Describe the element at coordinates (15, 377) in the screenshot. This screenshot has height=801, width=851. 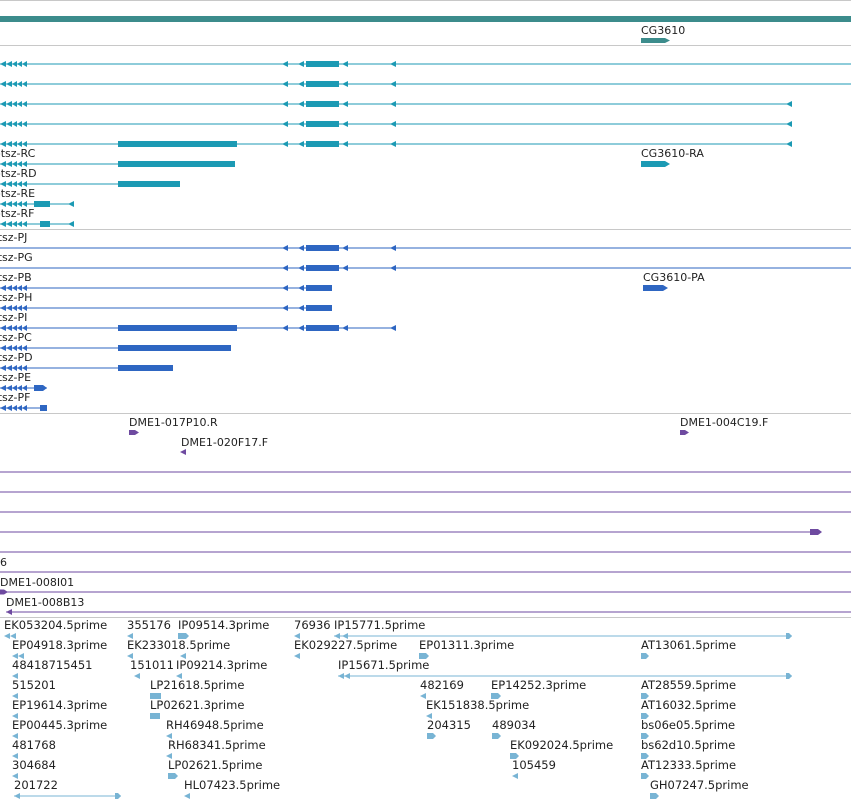
I see `label-otsz-pe: otsz-PE` at that location.